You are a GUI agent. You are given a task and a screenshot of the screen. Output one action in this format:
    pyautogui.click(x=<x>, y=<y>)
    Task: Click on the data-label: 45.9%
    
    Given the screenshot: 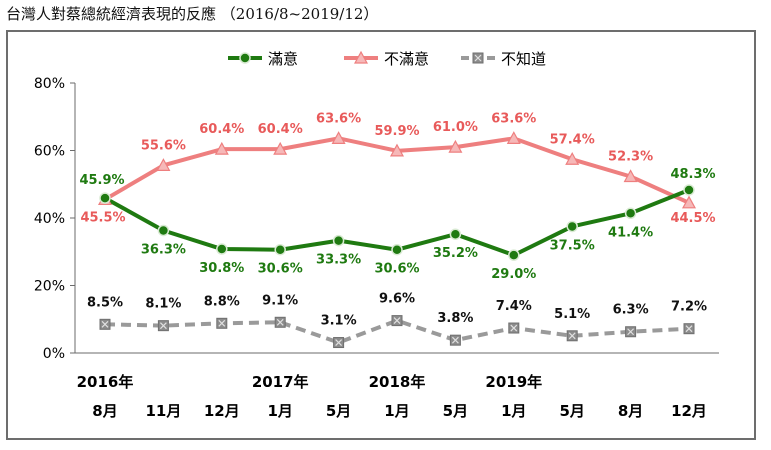 What is the action you would take?
    pyautogui.click(x=101, y=180)
    